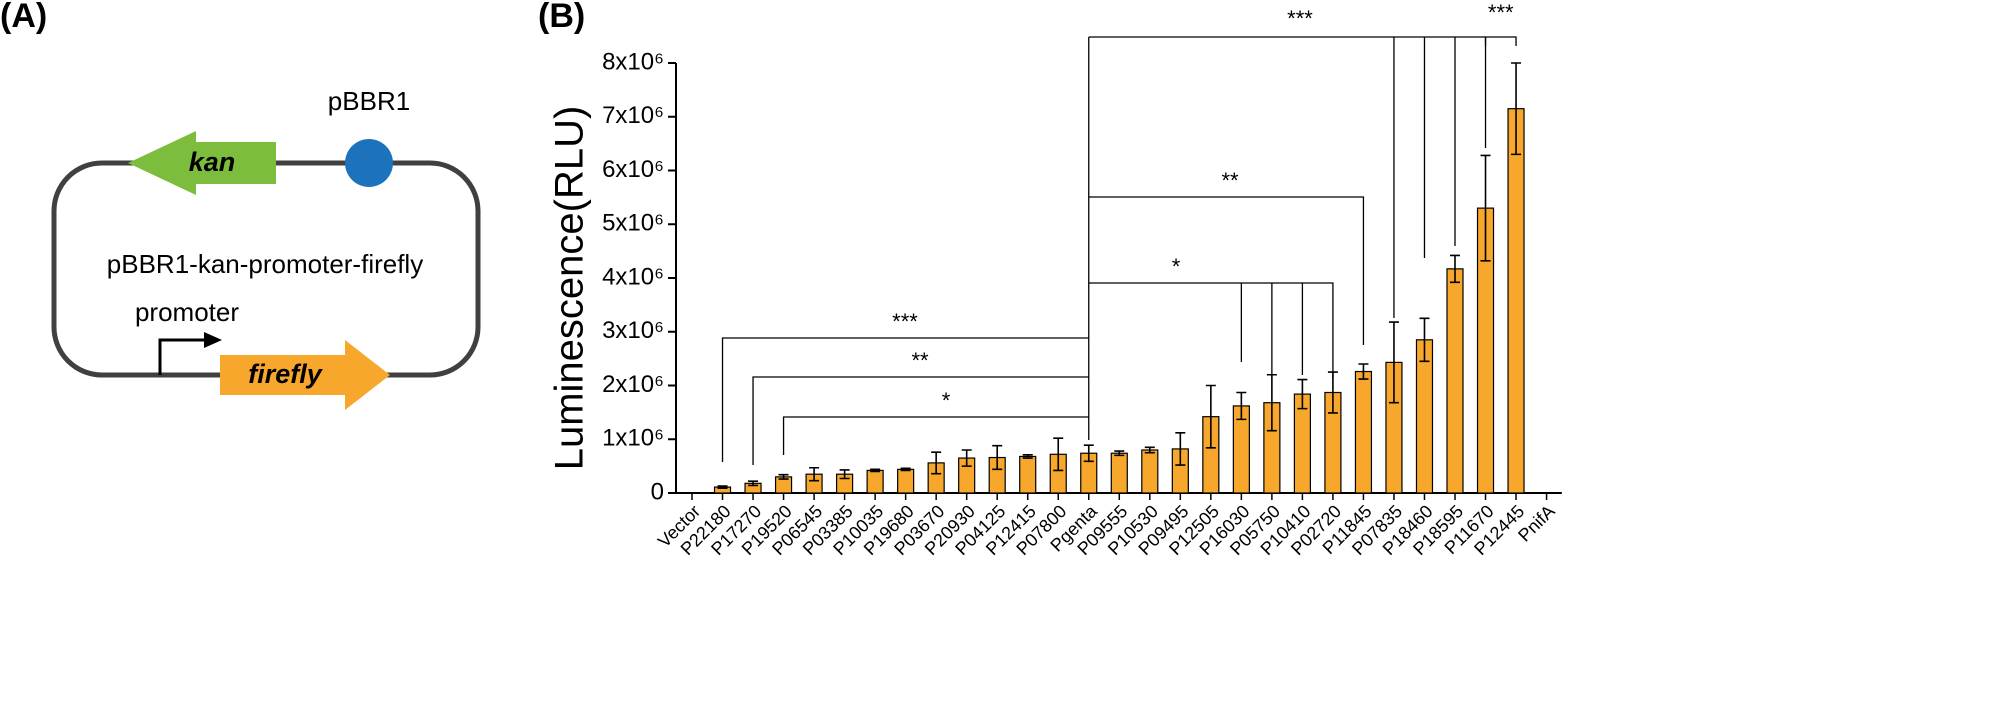  I want to click on kan-gene, so click(202, 163).